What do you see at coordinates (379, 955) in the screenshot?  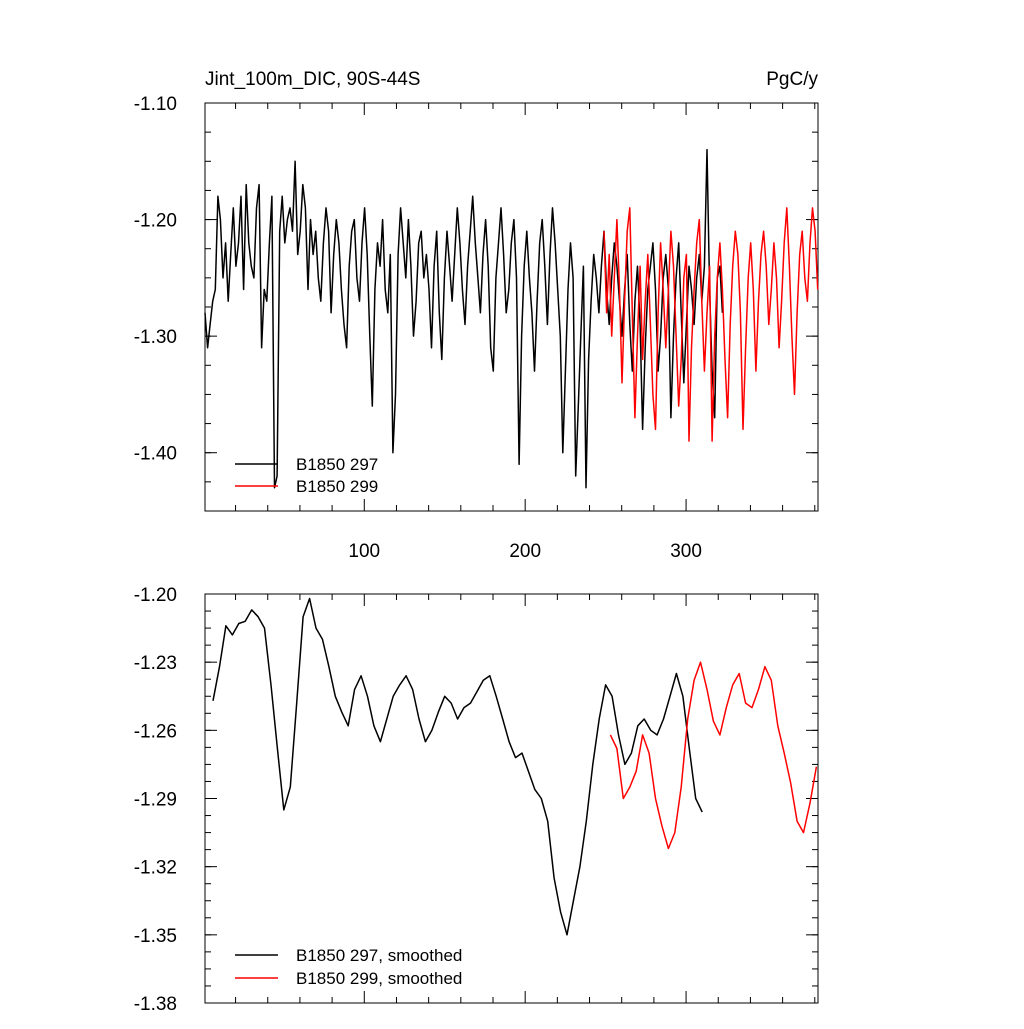 I see `legend-label: B1850 297, smoothed` at bounding box center [379, 955].